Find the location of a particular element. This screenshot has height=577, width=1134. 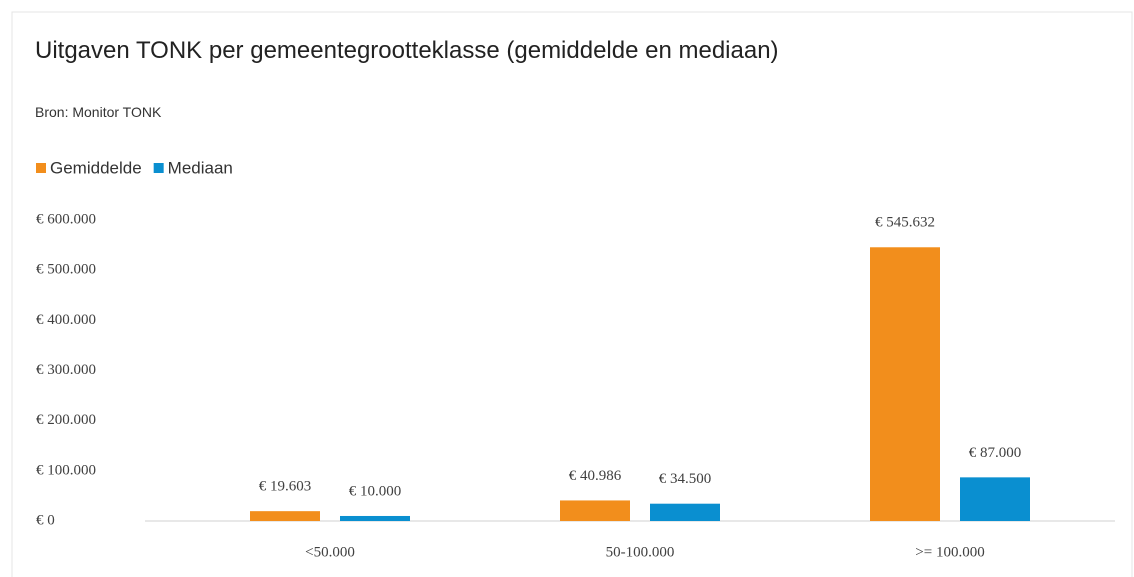

y-tick-label: € 300.000 is located at coordinates (66, 370).